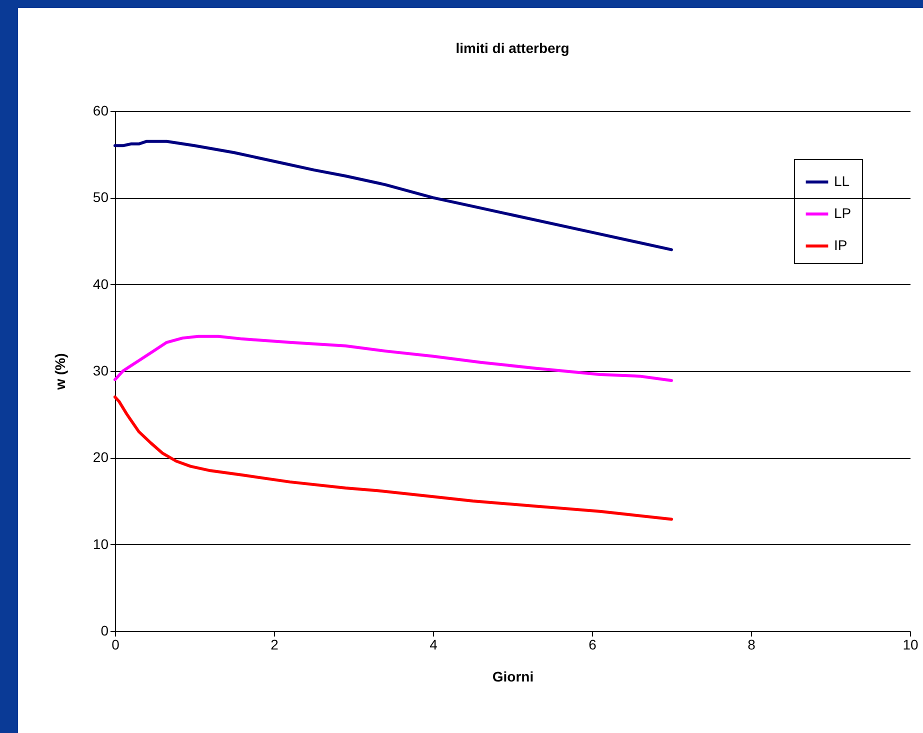 Image resolution: width=923 pixels, height=733 pixels. Describe the element at coordinates (513, 48) in the screenshot. I see `chart-title: limiti di atterberg` at that location.